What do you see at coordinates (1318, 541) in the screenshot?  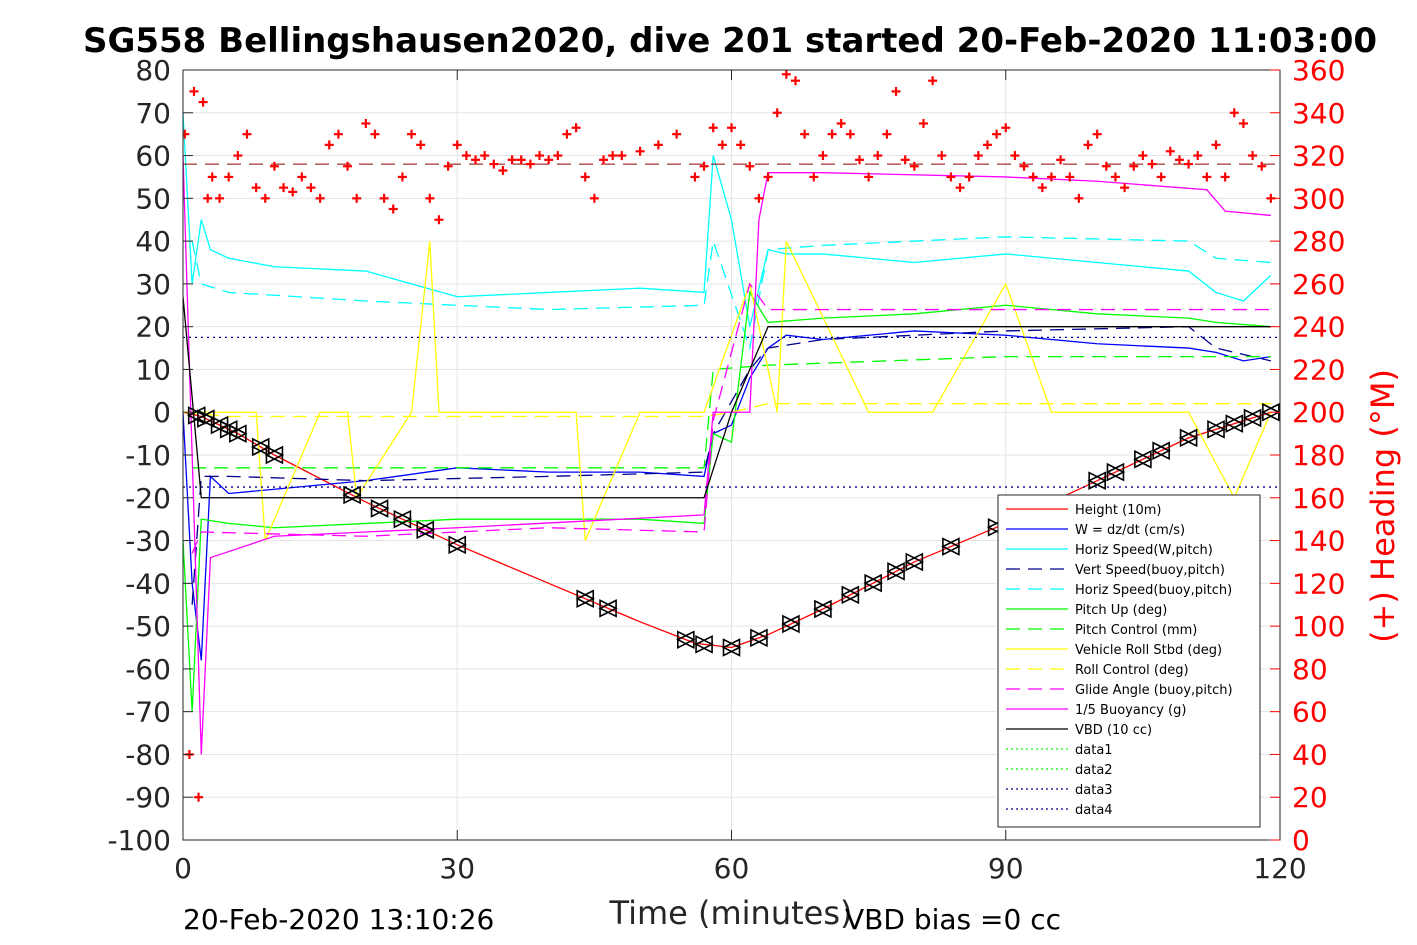 I see `y-tick-label-right: 140` at bounding box center [1318, 541].